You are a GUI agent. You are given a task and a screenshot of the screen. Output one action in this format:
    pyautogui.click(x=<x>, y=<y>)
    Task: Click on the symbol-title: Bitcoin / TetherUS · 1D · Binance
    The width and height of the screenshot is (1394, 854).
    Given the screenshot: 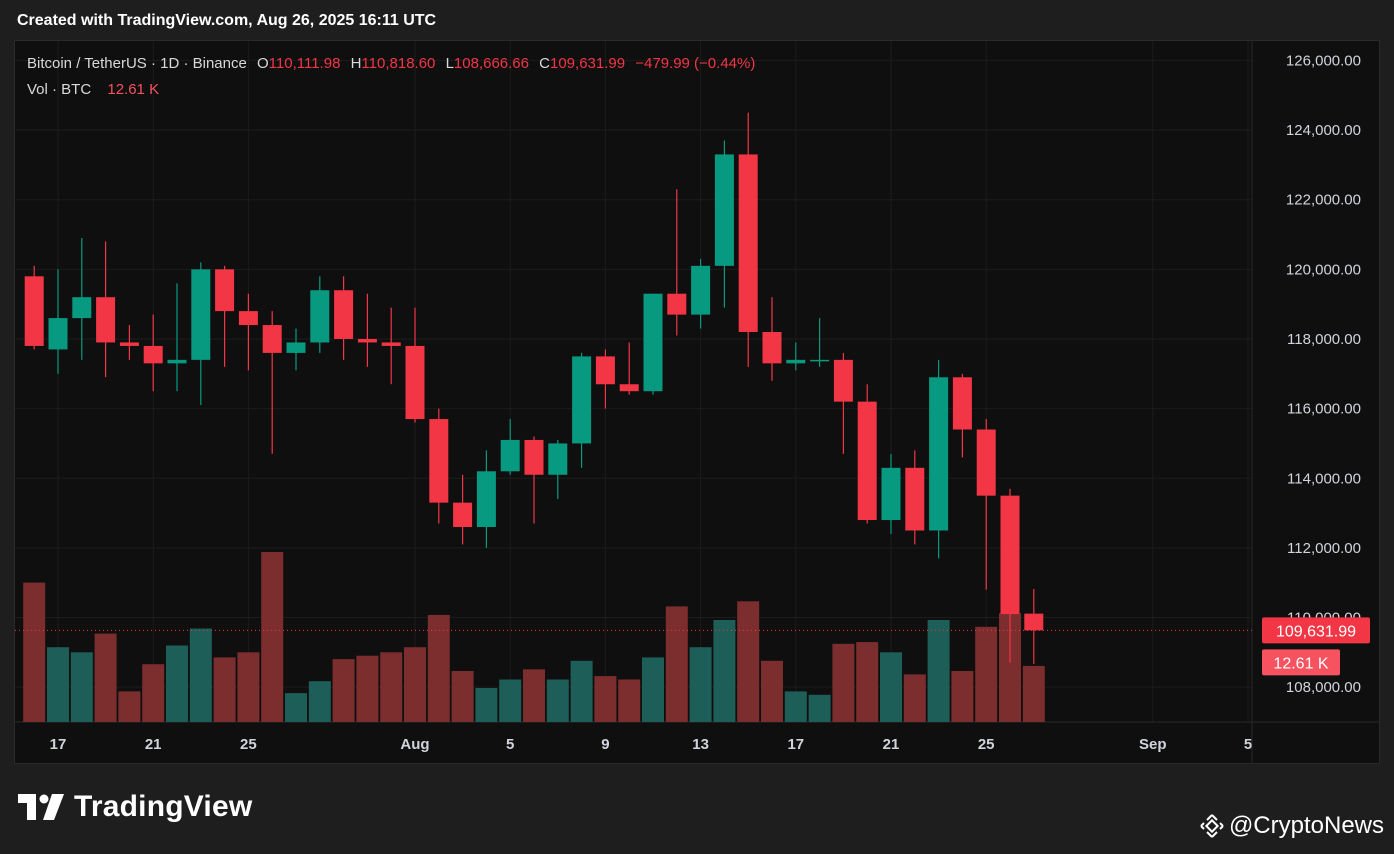 What is the action you would take?
    pyautogui.click(x=137, y=63)
    